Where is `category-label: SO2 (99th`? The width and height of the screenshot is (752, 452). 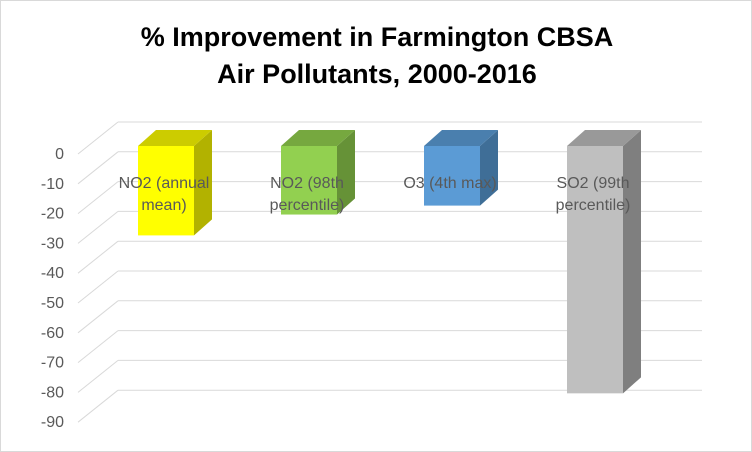
category-label: SO2 (99th is located at coordinates (593, 183).